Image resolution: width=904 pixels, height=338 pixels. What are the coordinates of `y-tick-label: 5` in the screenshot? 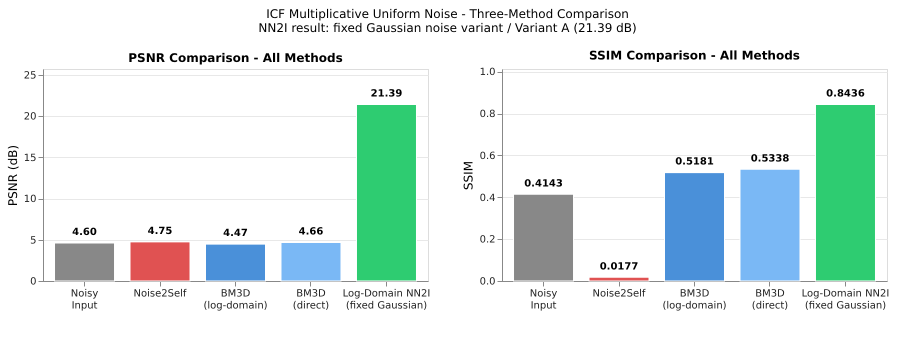 It's located at (33, 240).